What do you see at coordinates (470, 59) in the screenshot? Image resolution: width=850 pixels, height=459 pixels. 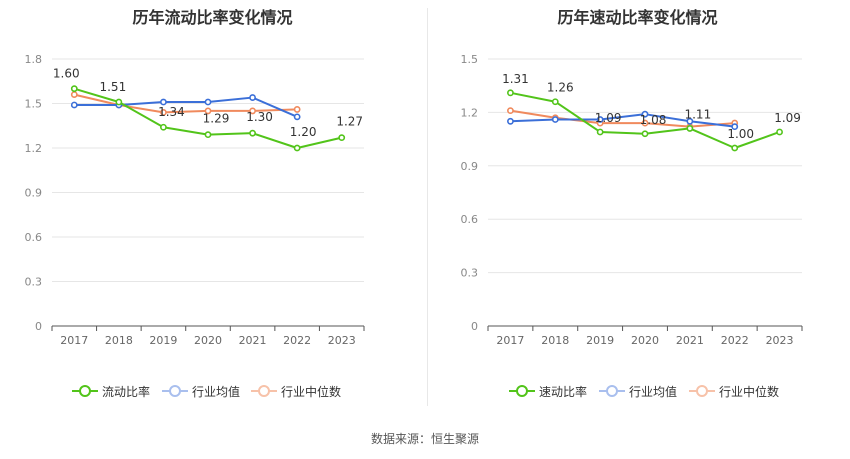 I see `y-tick-label: 1.5` at bounding box center [470, 59].